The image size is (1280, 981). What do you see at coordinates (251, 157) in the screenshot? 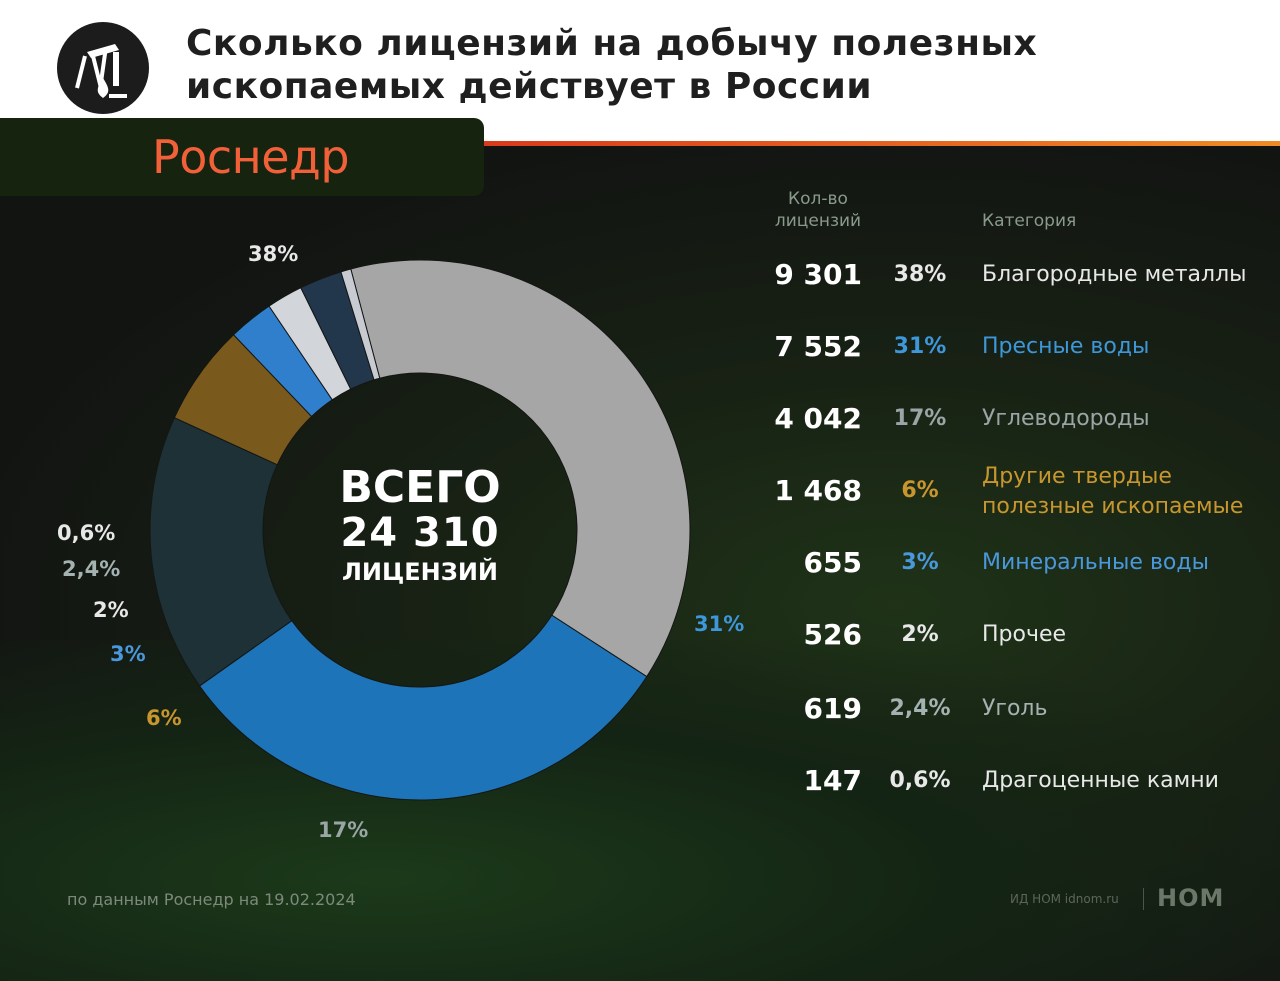
I see `source-tab-label: Роснедр` at bounding box center [251, 157].